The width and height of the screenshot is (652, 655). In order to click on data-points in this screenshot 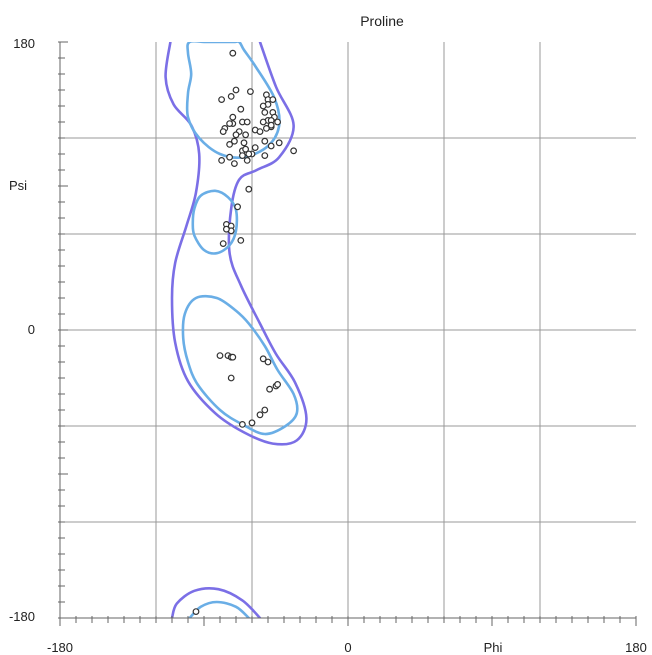, I will do `click(245, 332)`.